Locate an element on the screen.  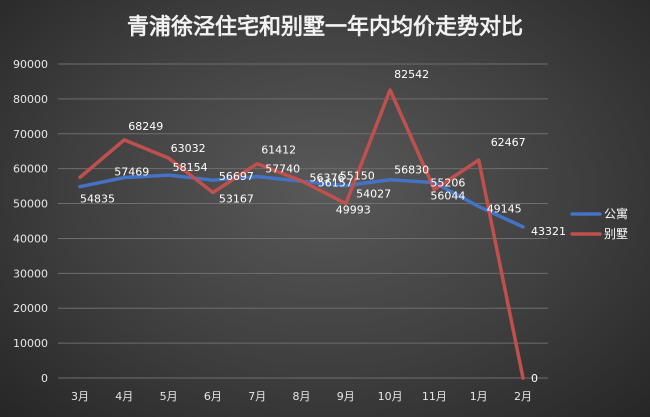
x-tick-label: 8月 is located at coordinates (302, 396).